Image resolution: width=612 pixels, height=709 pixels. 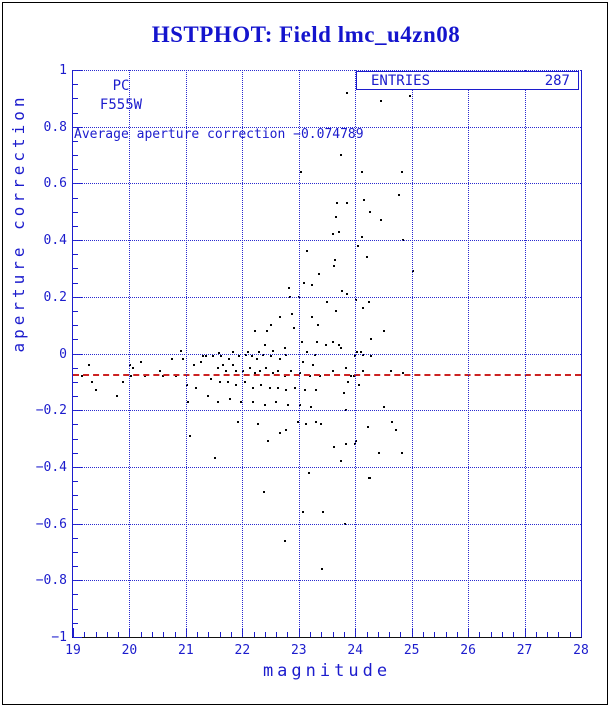 I want to click on x-tick-label: 19, so click(x=73, y=650).